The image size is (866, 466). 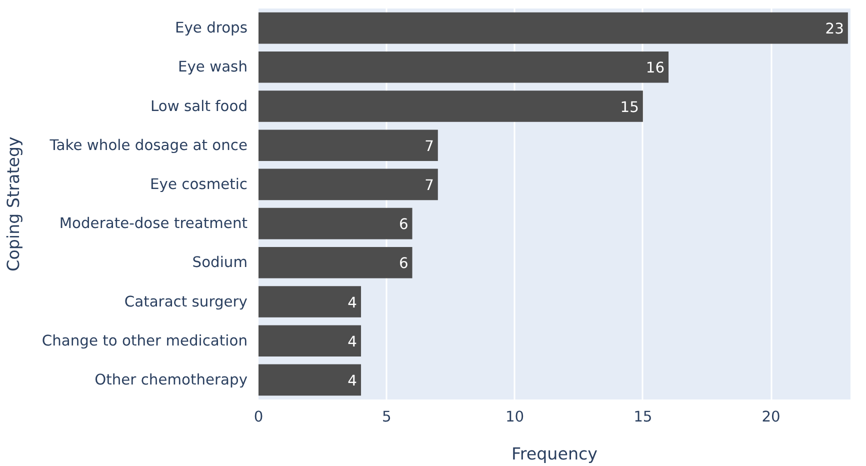 I want to click on y-tick-label: Sodium, so click(x=220, y=263).